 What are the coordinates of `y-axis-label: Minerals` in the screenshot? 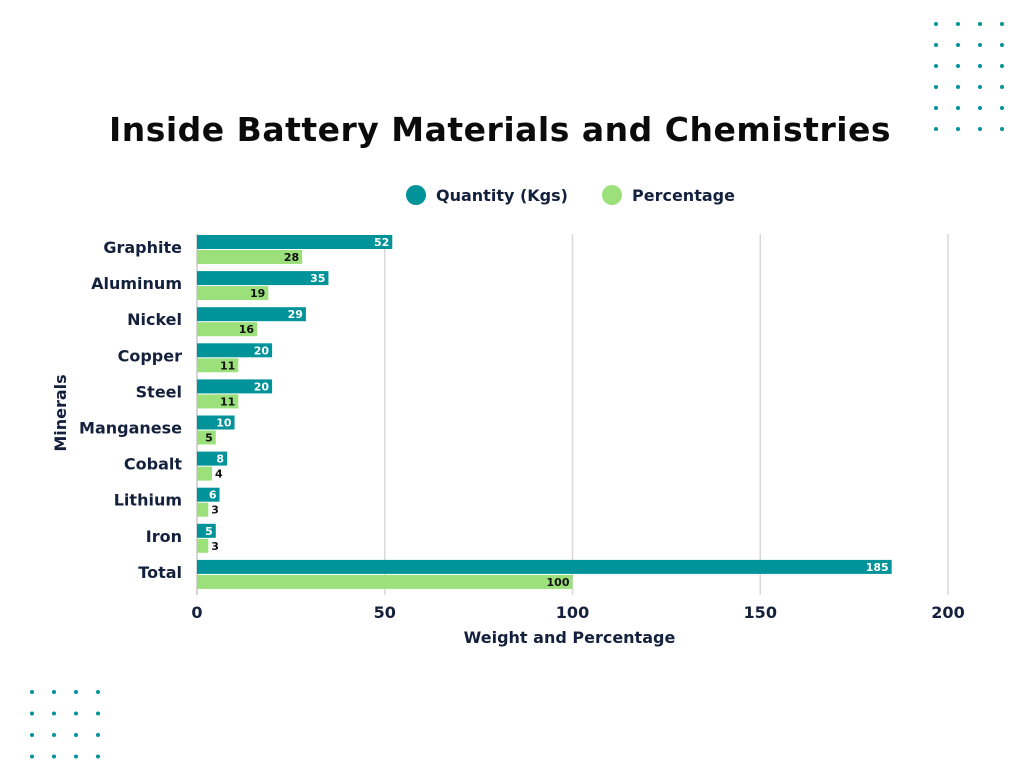 It's located at (60, 412).